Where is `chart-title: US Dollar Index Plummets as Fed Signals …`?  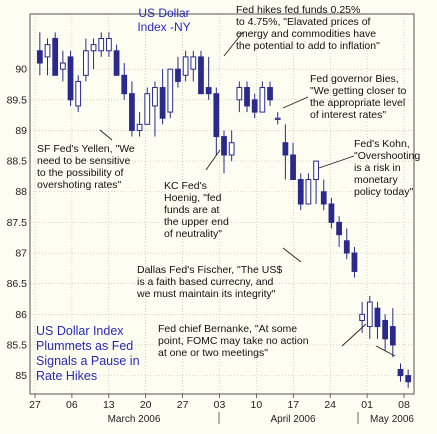 chart-title: US Dollar Index Plummets as Fed Signals … is located at coordinates (88, 353).